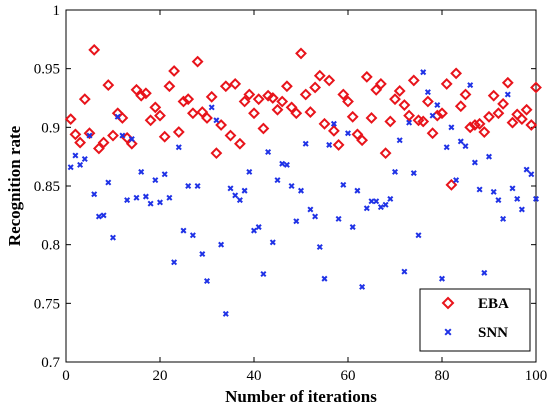 Image resolution: width=550 pixels, height=409 pixels. Describe the element at coordinates (301, 396) in the screenshot. I see `x-axis-title: Number of iterations` at that location.